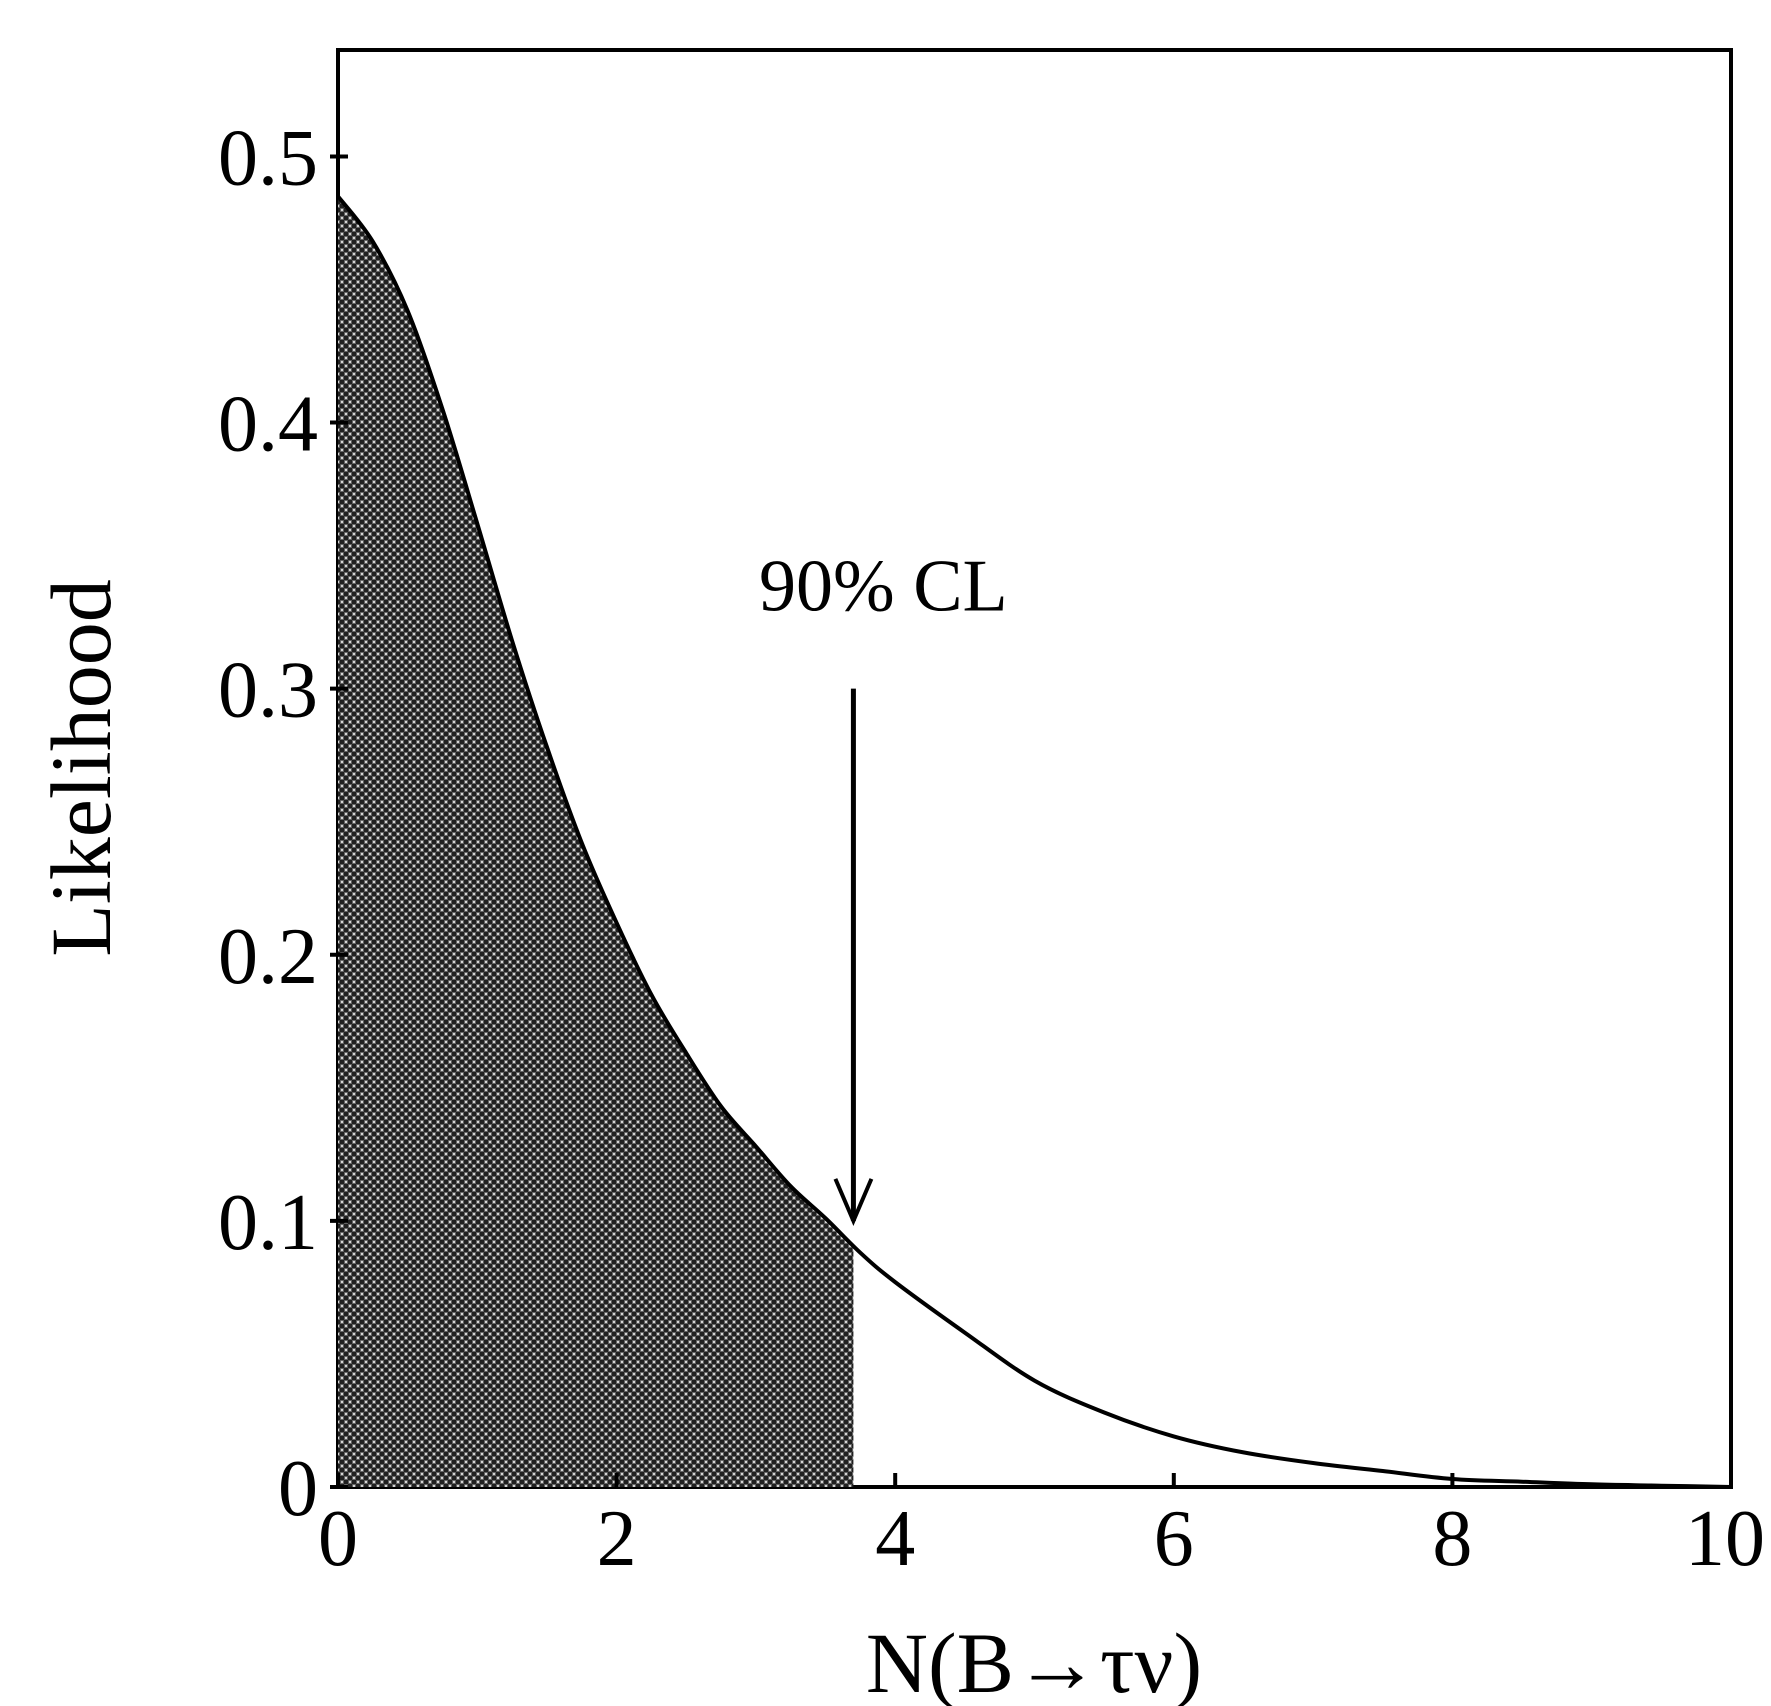  I want to click on y-tick-label: 0.4, so click(268, 425).